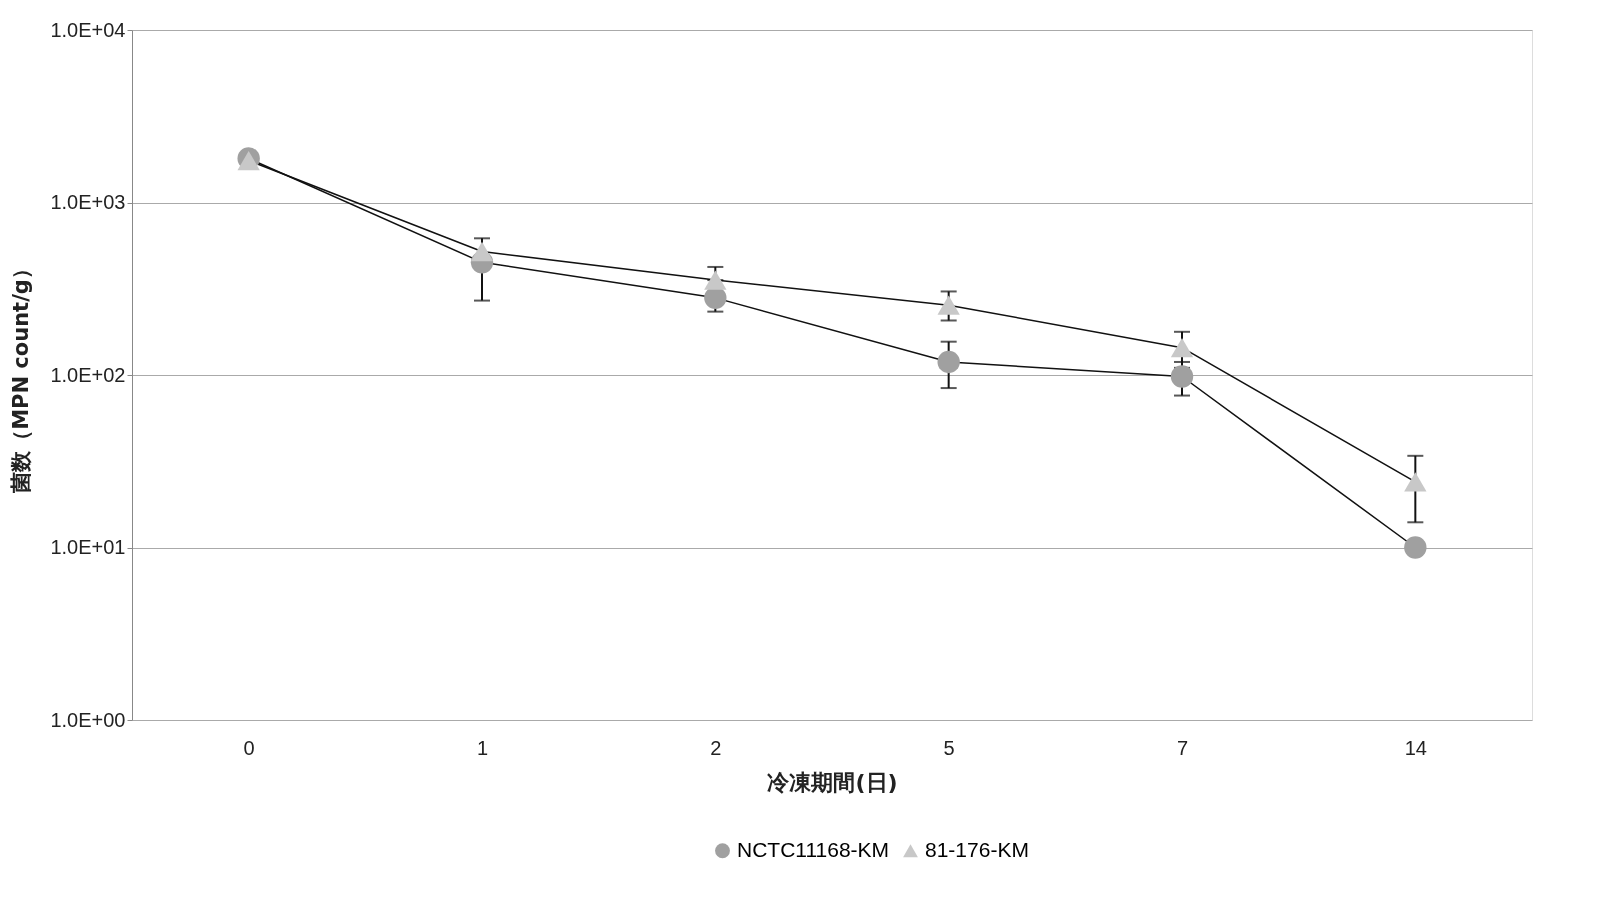 The width and height of the screenshot is (1607, 901). Describe the element at coordinates (249, 747) in the screenshot. I see `x-tick-label: 0` at that location.